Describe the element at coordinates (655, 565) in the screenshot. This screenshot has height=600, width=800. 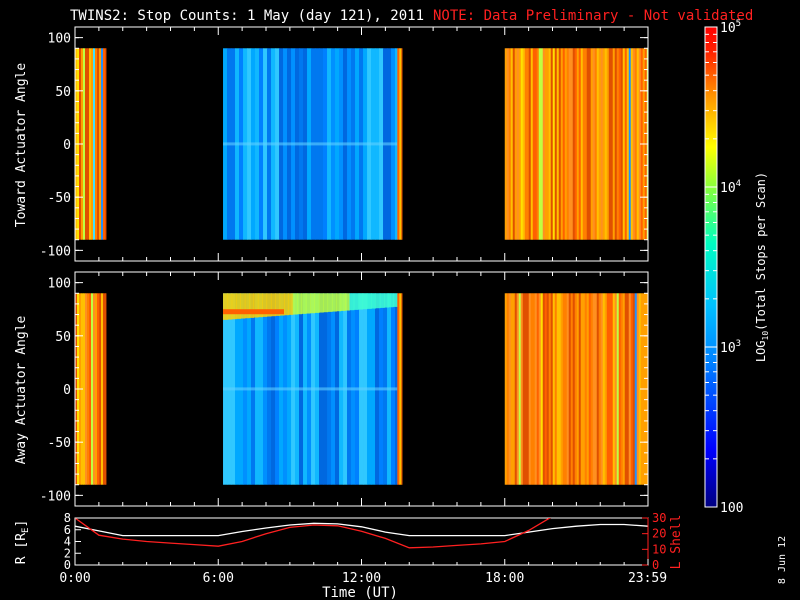
I see `l-shell-tick-label: 0` at that location.